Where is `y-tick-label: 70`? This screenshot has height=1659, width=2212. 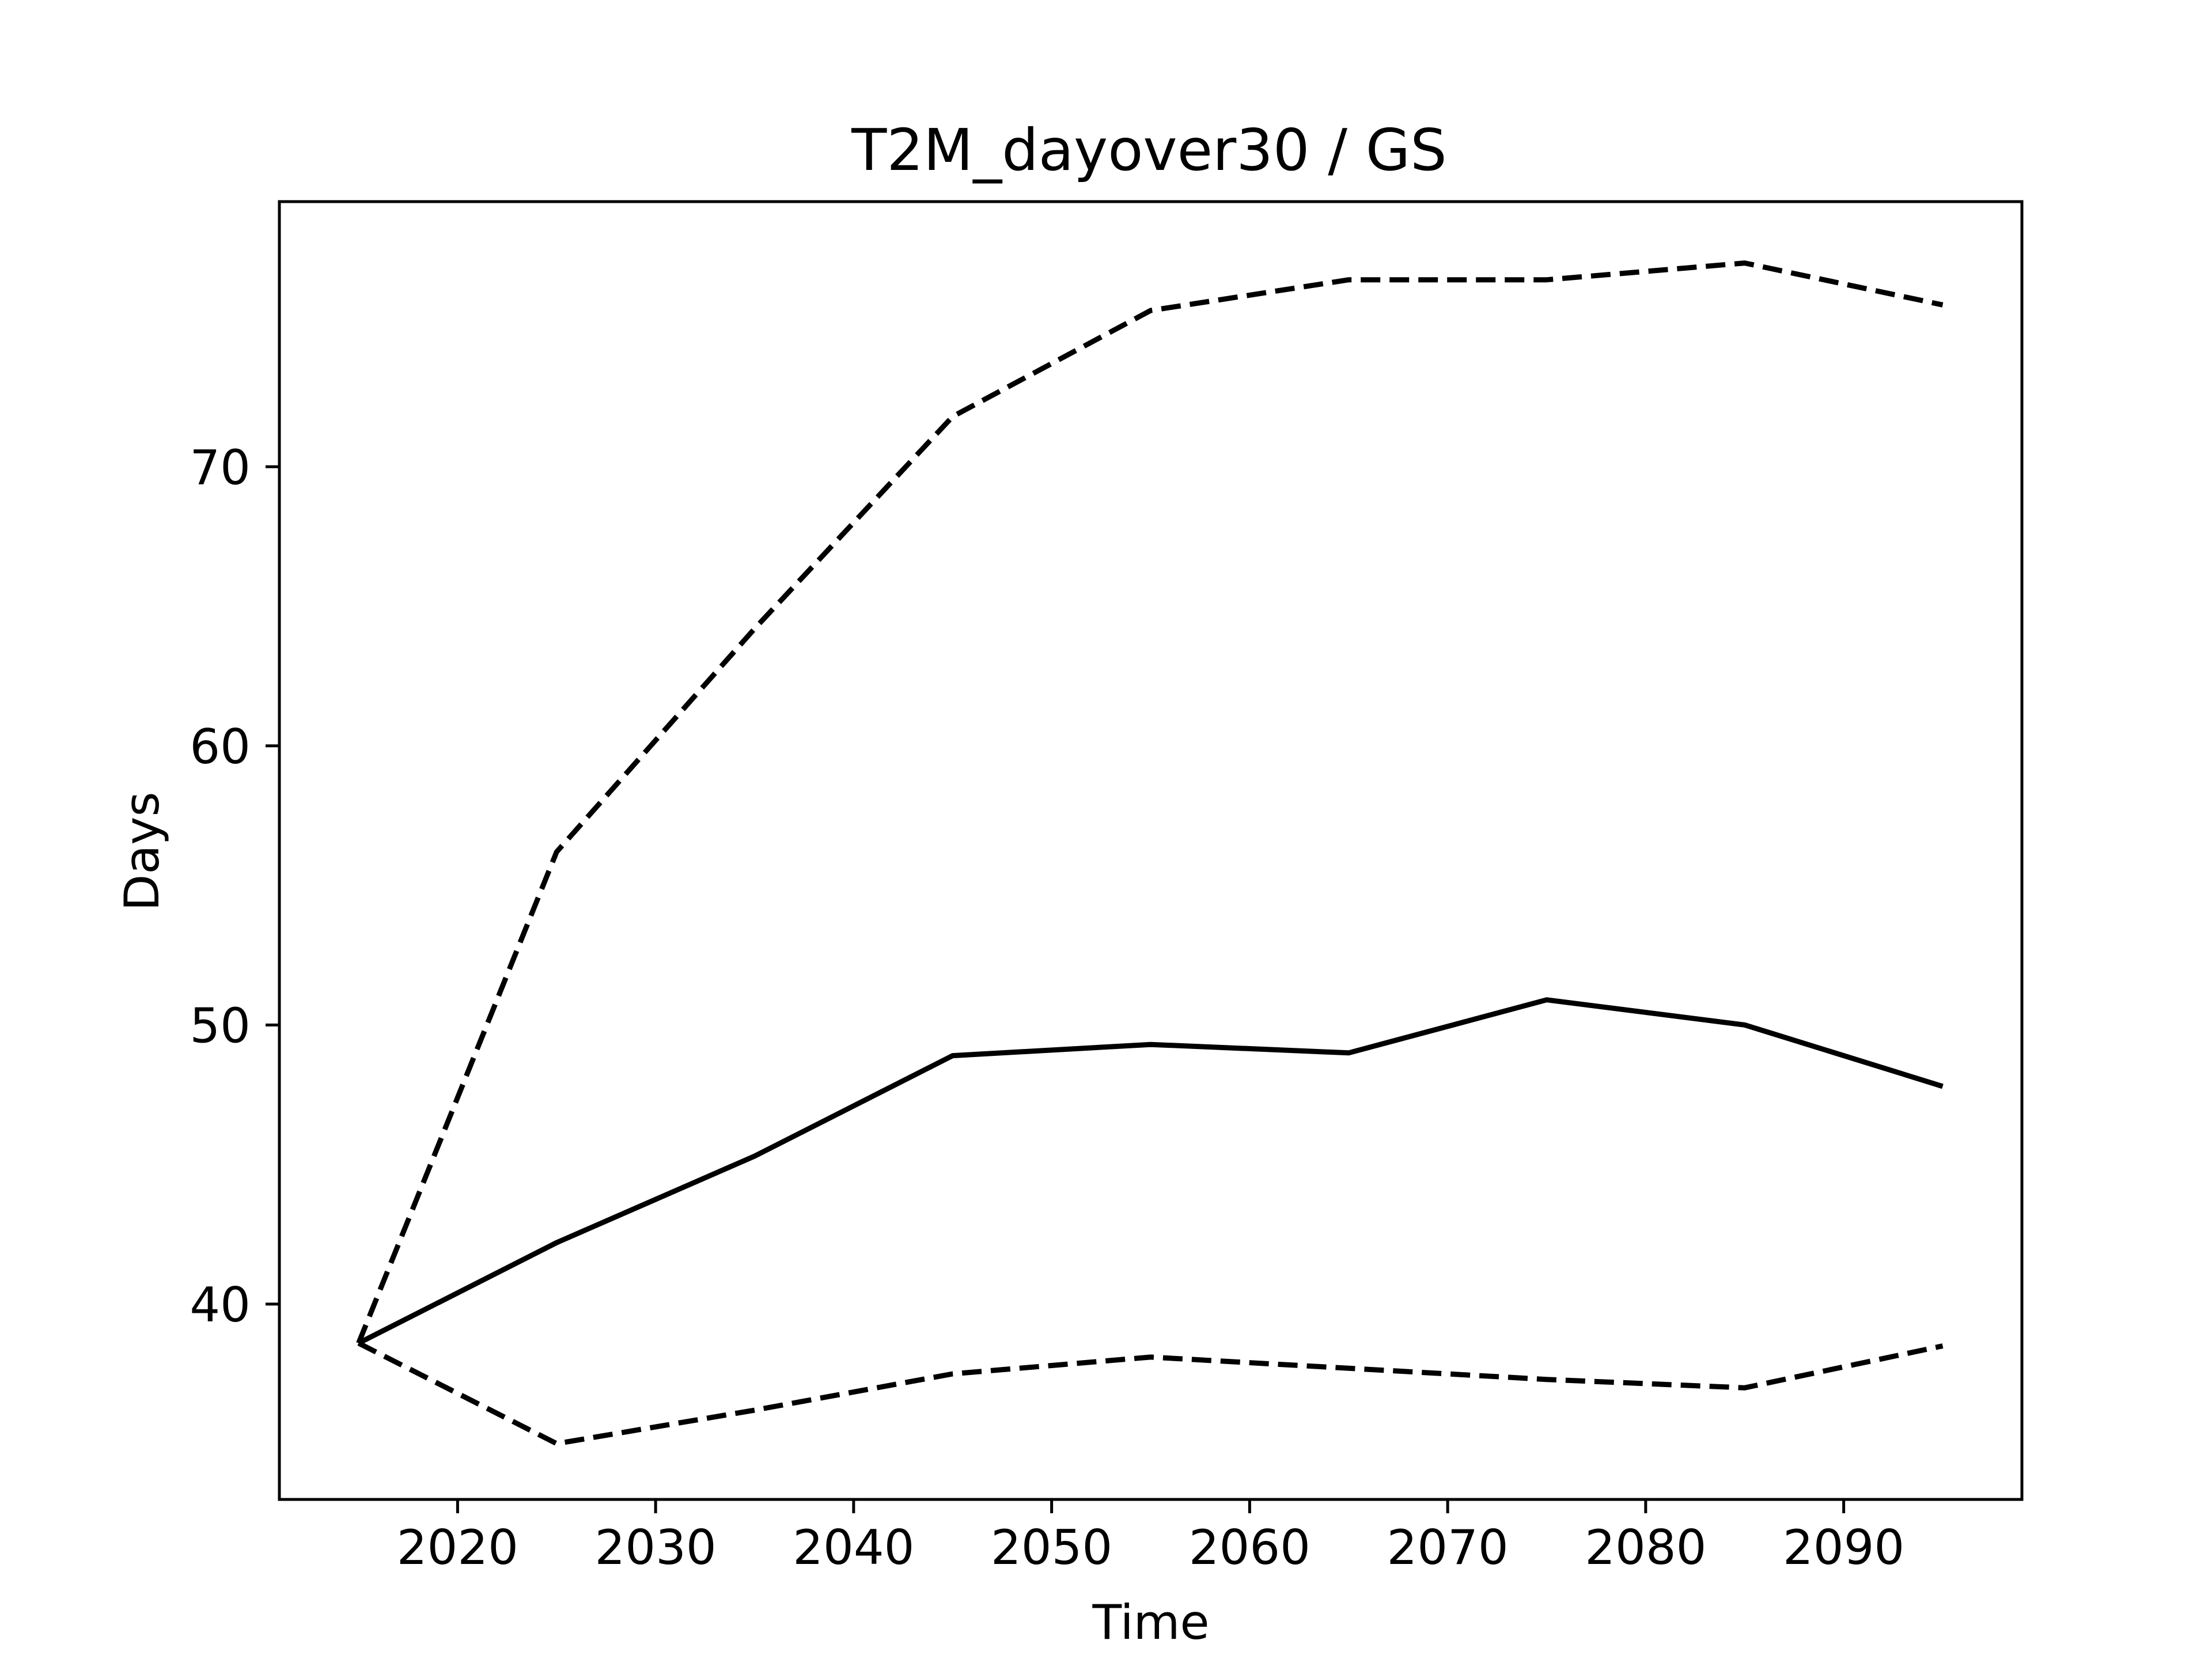
y-tick-label: 70 is located at coordinates (220, 467).